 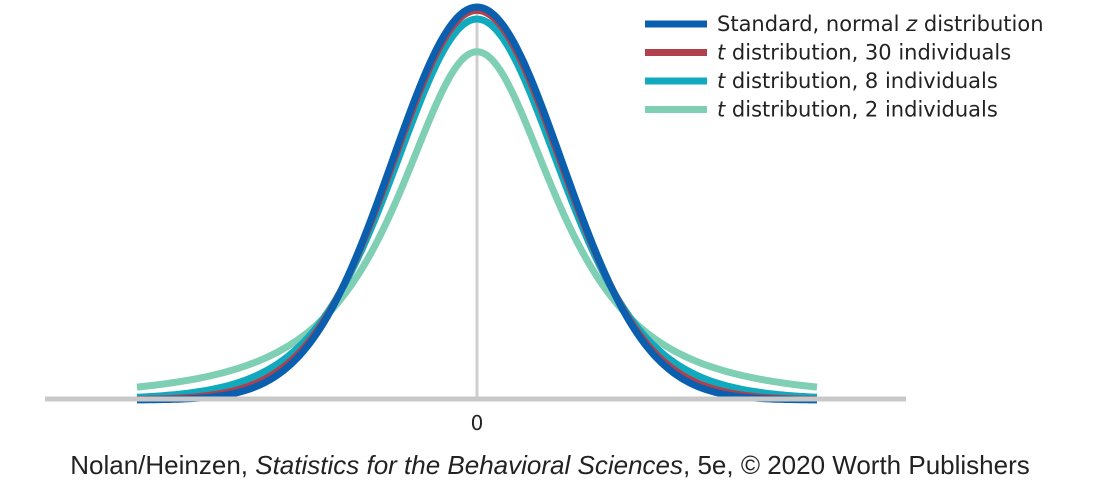 What do you see at coordinates (861, 81) in the screenshot?
I see `legend-label-suffix-2: distribution, 8 individuals` at bounding box center [861, 81].